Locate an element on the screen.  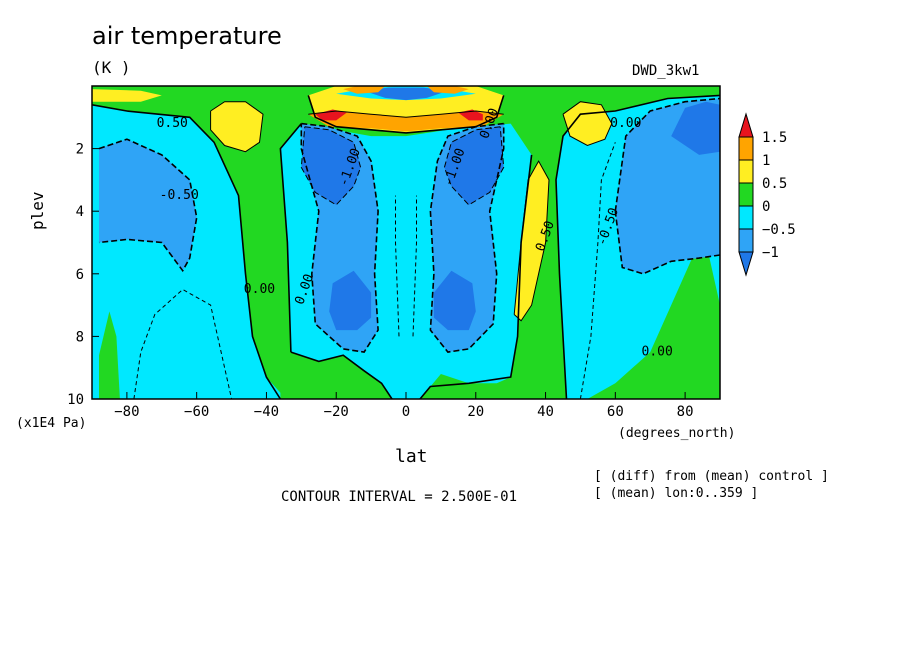
note-diff: [ (diff) from (mean) control ] is located at coordinates (711, 476).